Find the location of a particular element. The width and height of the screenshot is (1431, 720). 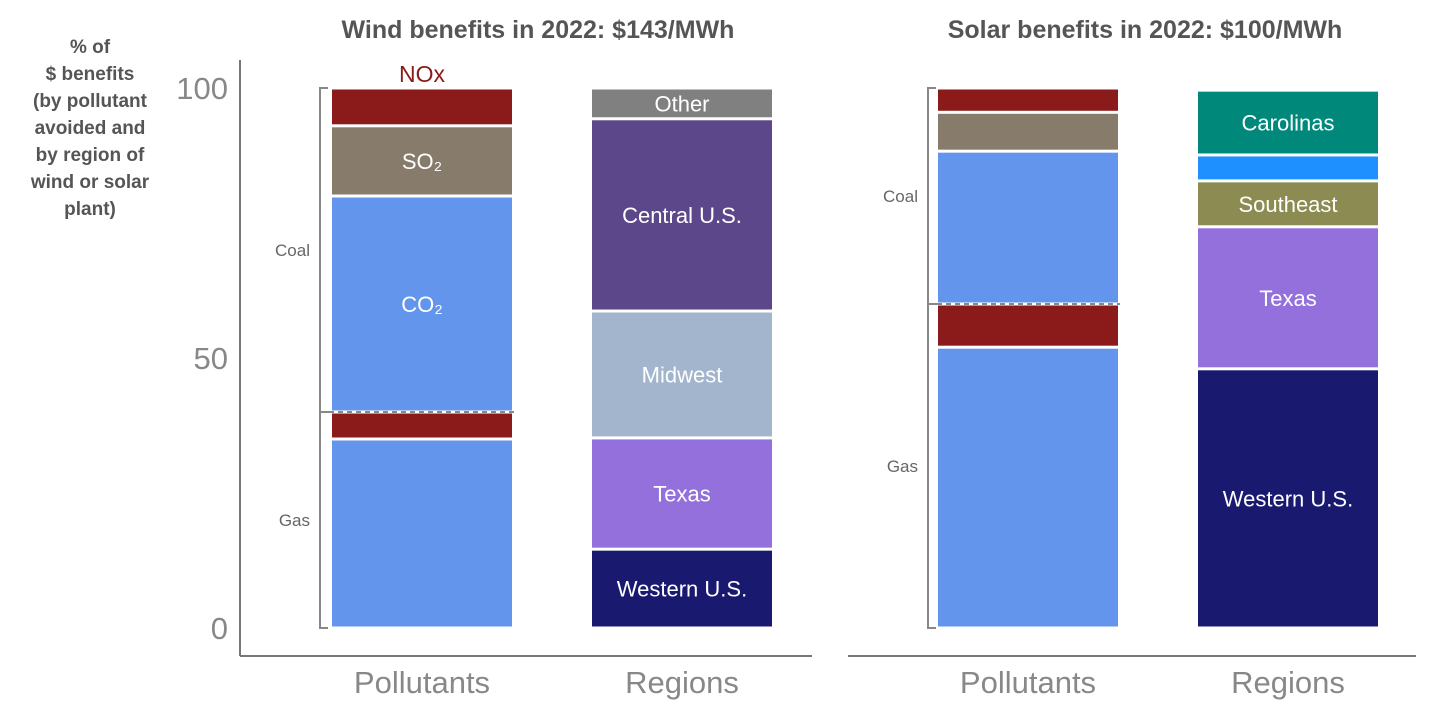

y-axis-label-line: plant) is located at coordinates (90, 209).